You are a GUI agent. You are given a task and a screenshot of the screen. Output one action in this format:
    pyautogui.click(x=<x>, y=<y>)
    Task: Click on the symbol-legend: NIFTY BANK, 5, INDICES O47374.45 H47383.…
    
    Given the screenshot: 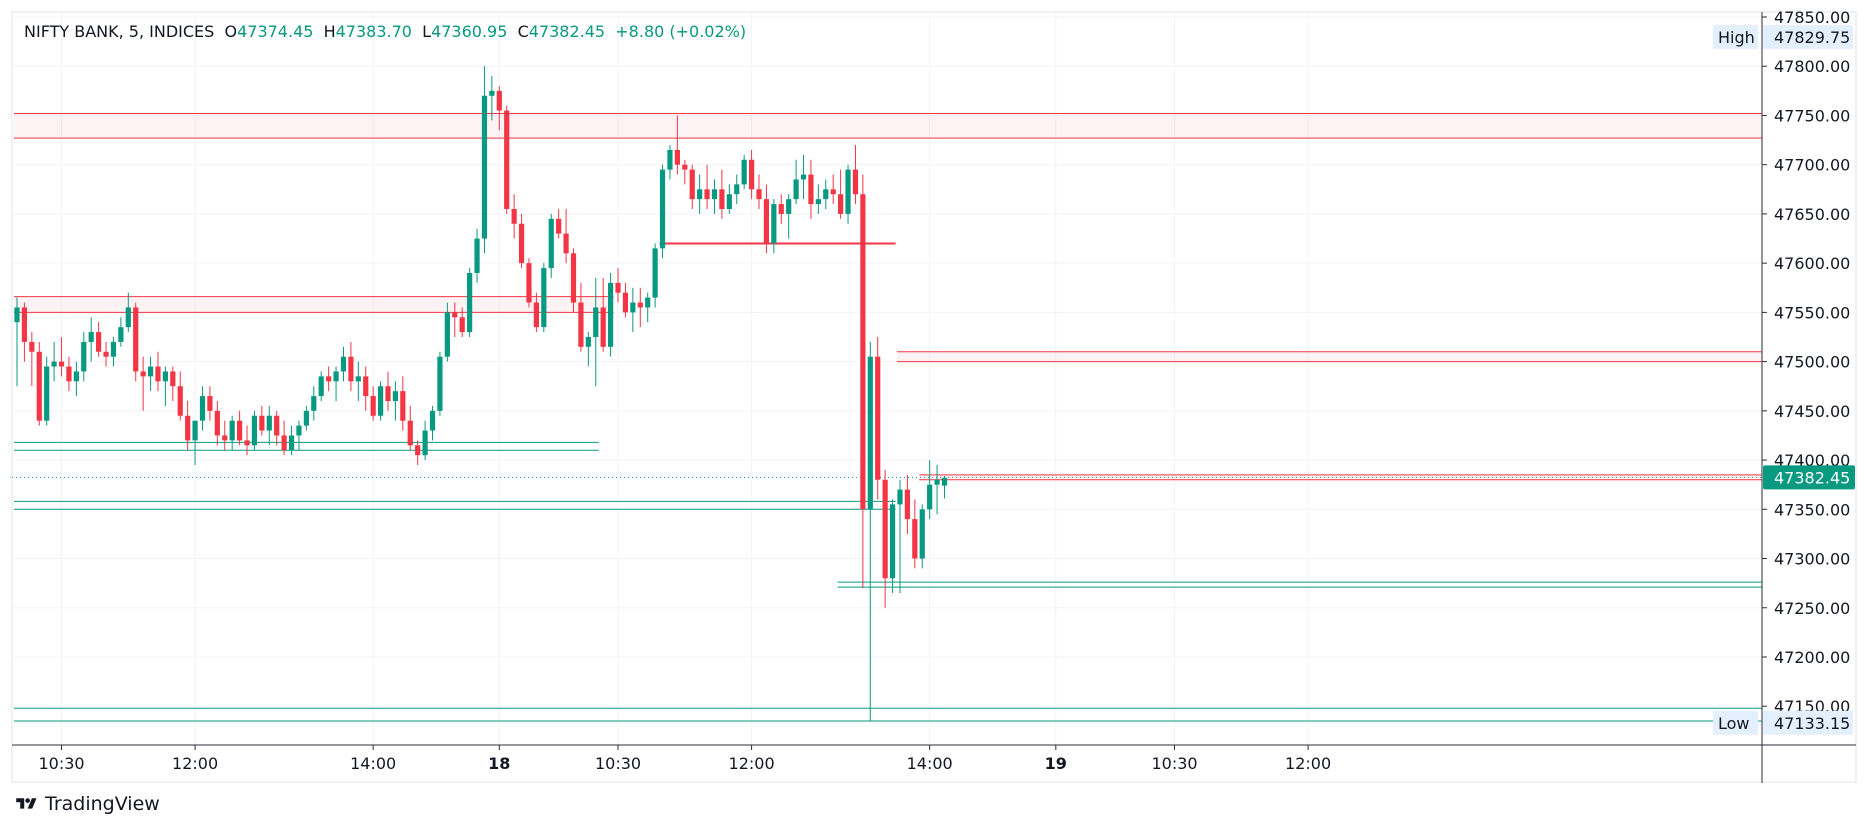 What is the action you would take?
    pyautogui.click(x=385, y=31)
    